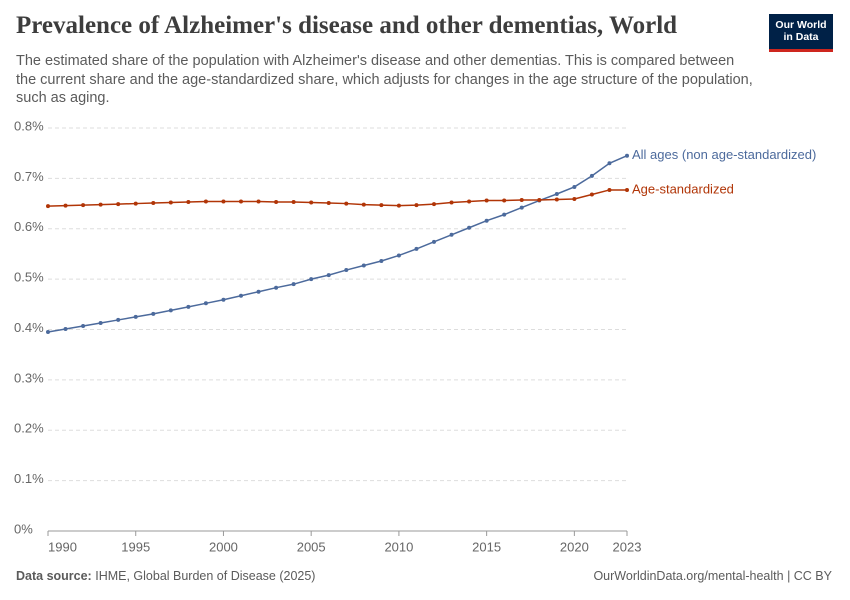 The image size is (850, 600). Describe the element at coordinates (712, 576) in the screenshot. I see `footer-link: OurWorldinData.org/mental-health | CC BY` at that location.